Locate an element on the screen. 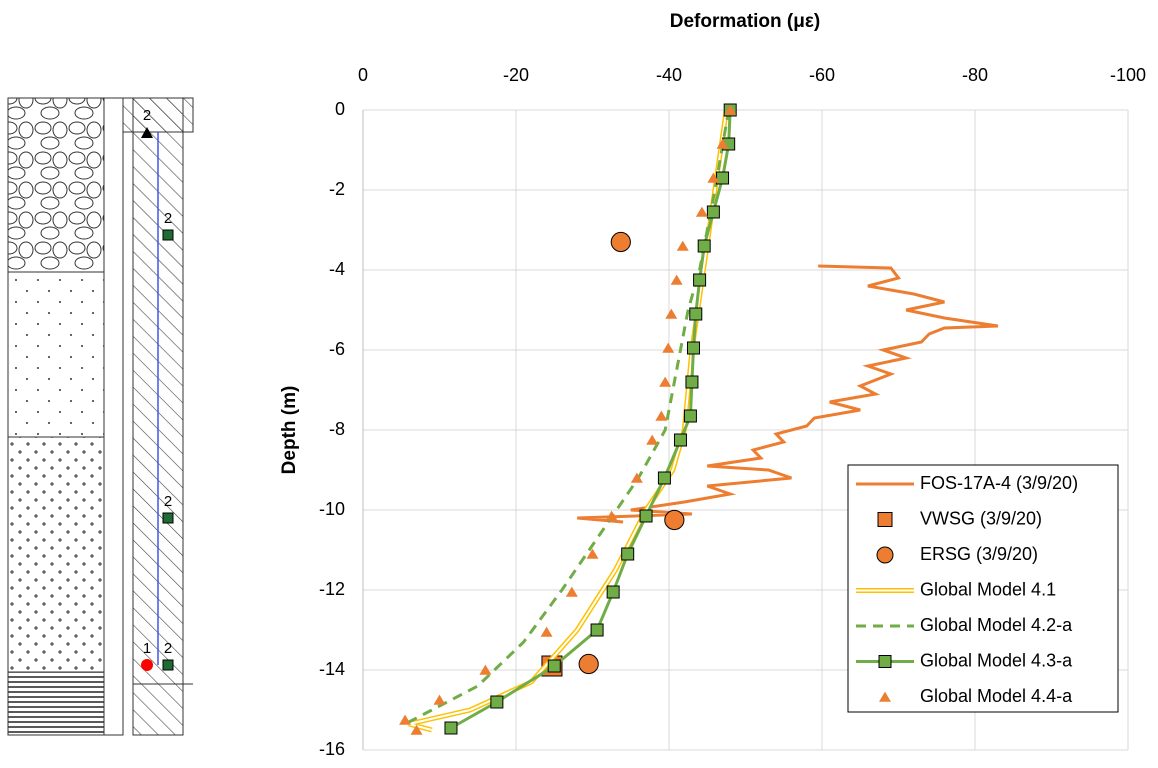 The image size is (1158, 768). x-tick-label: 0 is located at coordinates (363, 75).